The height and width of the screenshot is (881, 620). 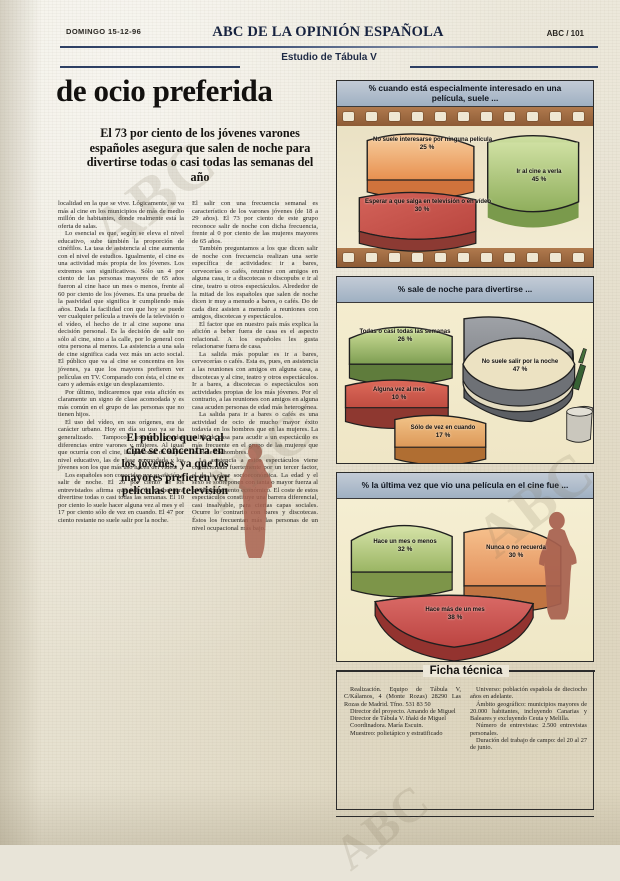 What do you see at coordinates (329, 47) in the screenshot?
I see `masthead-rule` at bounding box center [329, 47].